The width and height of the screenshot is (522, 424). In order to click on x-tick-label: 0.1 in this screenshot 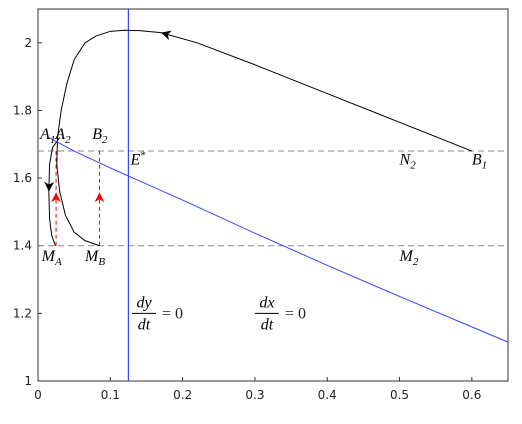, I will do `click(110, 395)`.